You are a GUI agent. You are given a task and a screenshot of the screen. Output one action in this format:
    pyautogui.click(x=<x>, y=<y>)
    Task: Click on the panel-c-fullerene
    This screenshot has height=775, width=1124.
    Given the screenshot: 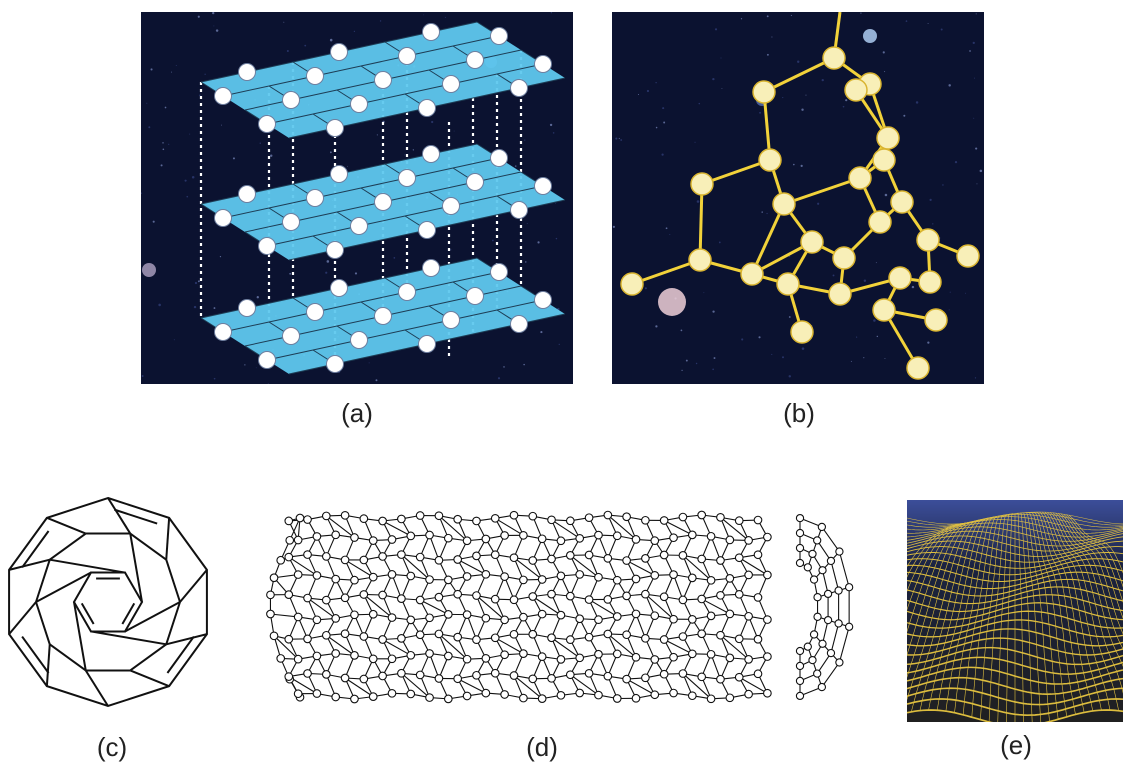 What is the action you would take?
    pyautogui.click(x=110, y=599)
    